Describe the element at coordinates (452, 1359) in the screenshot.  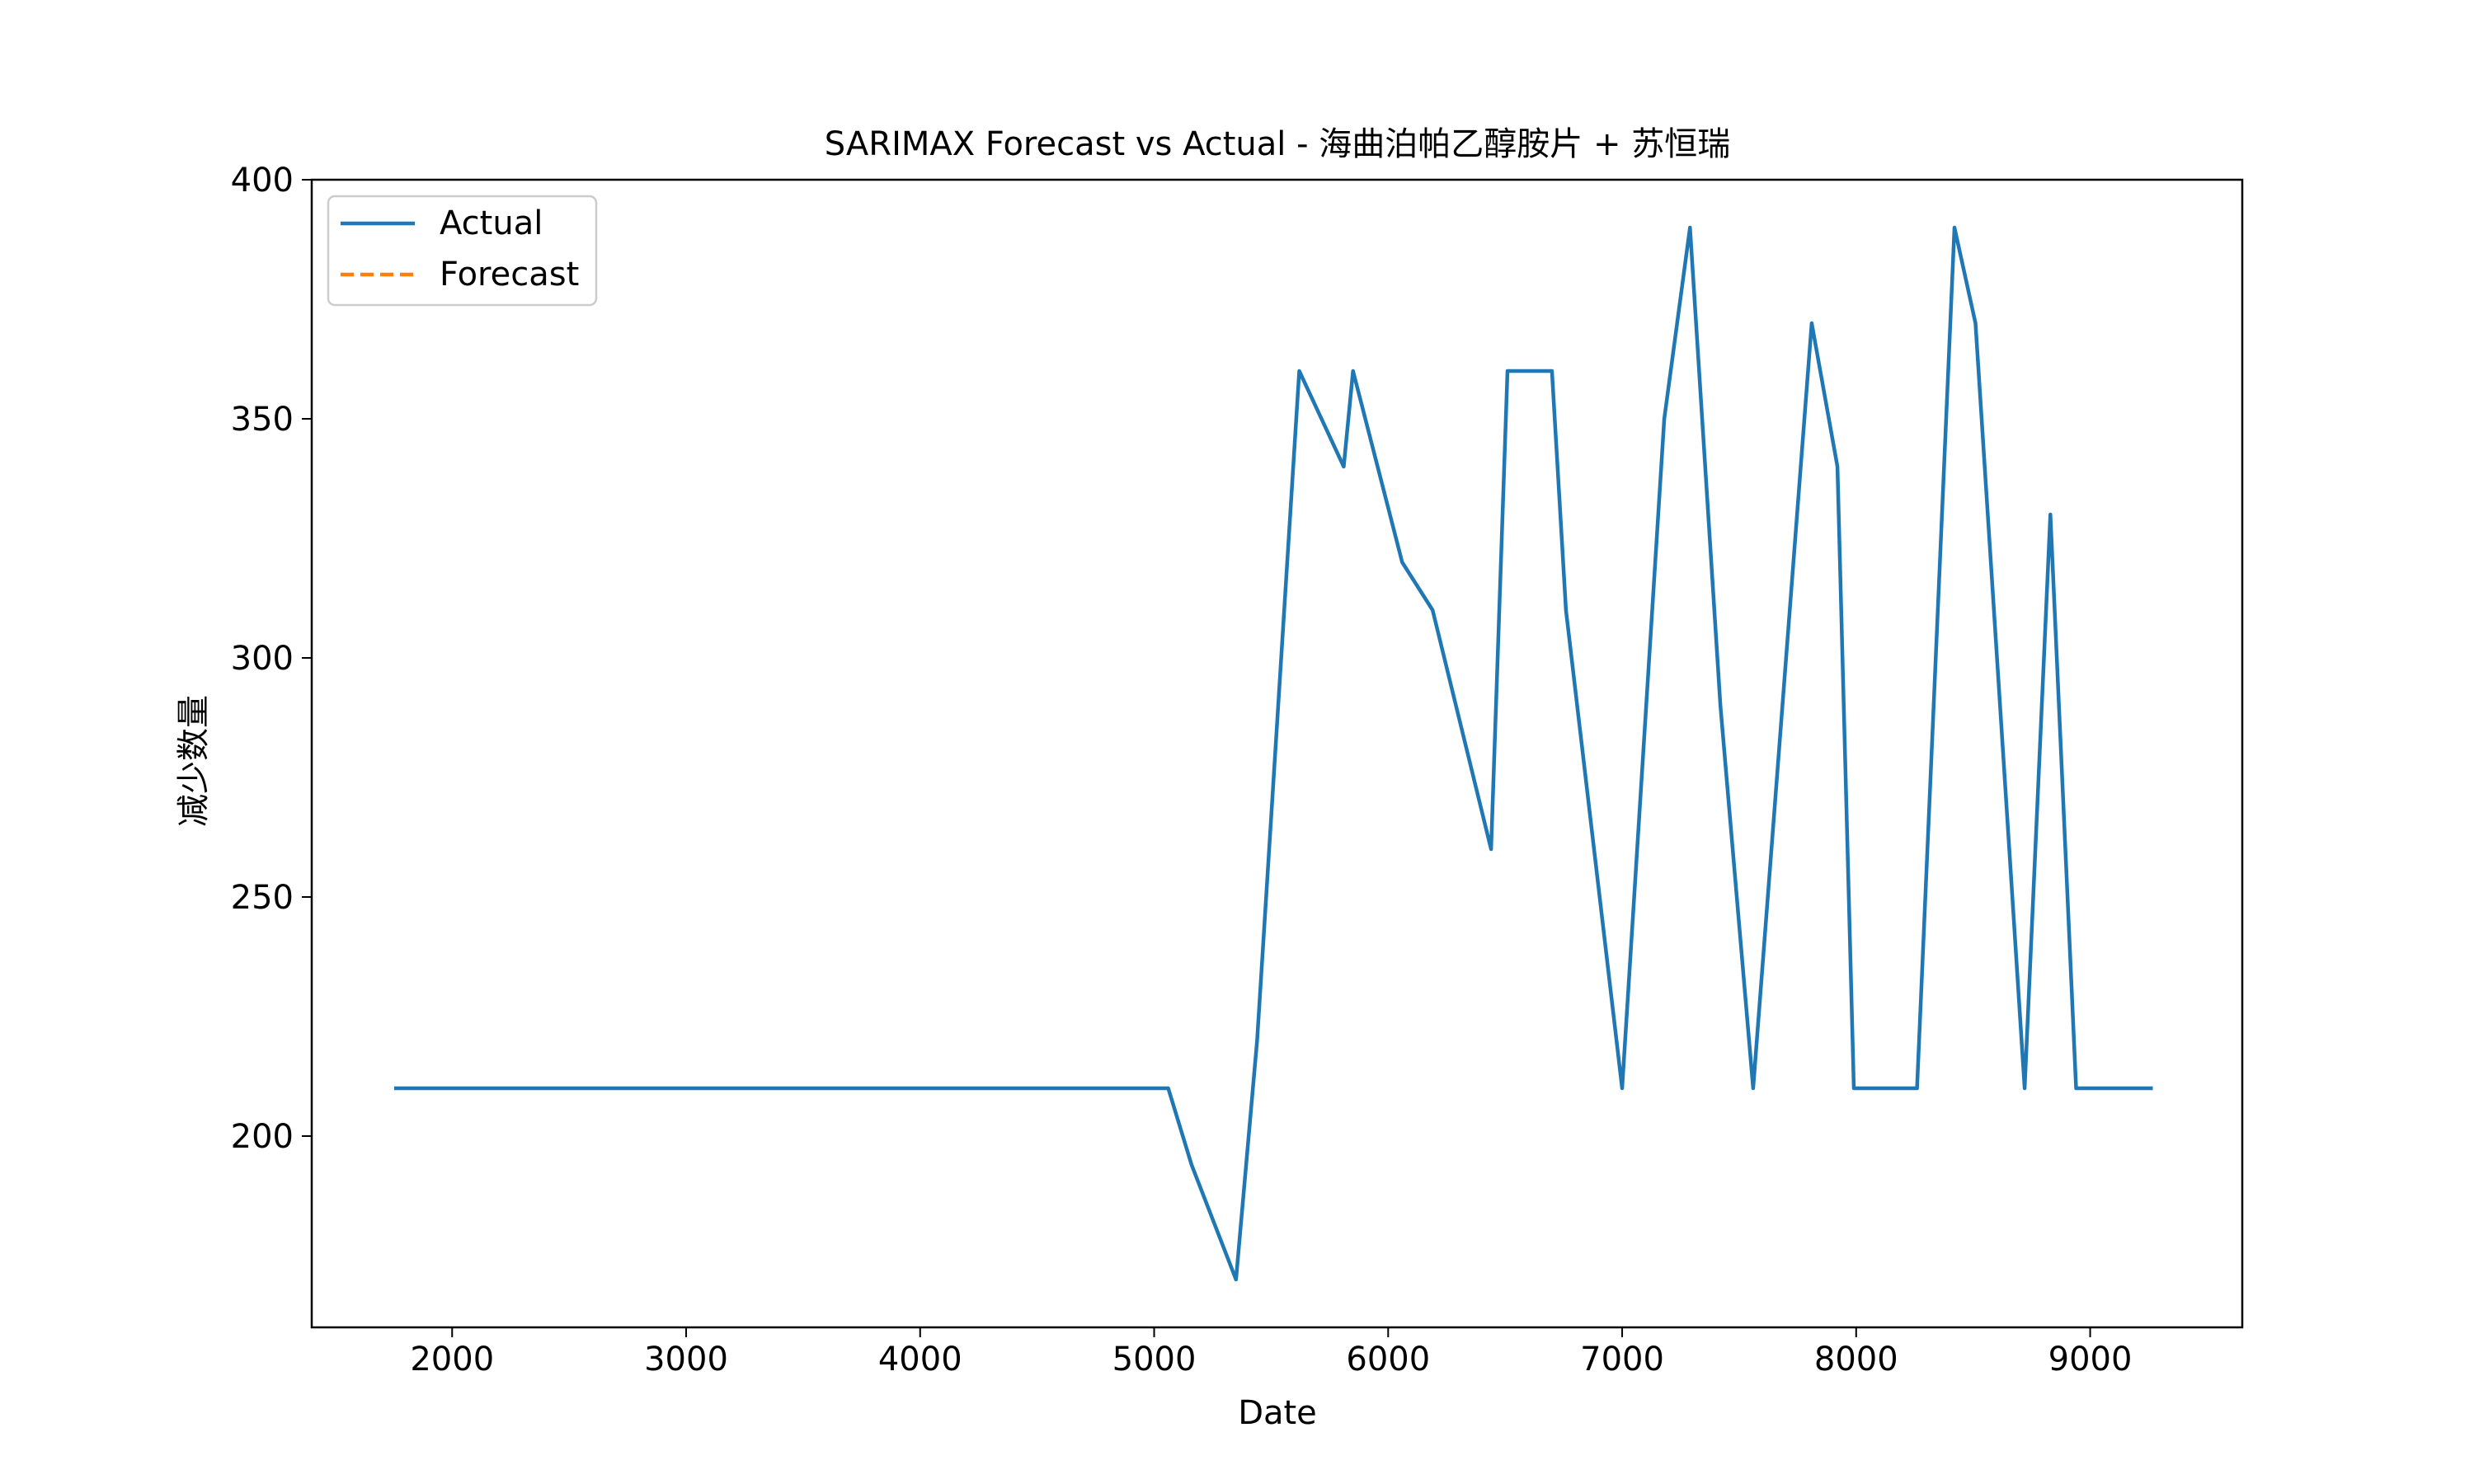
I see `x-tick-label: 2000` at that location.